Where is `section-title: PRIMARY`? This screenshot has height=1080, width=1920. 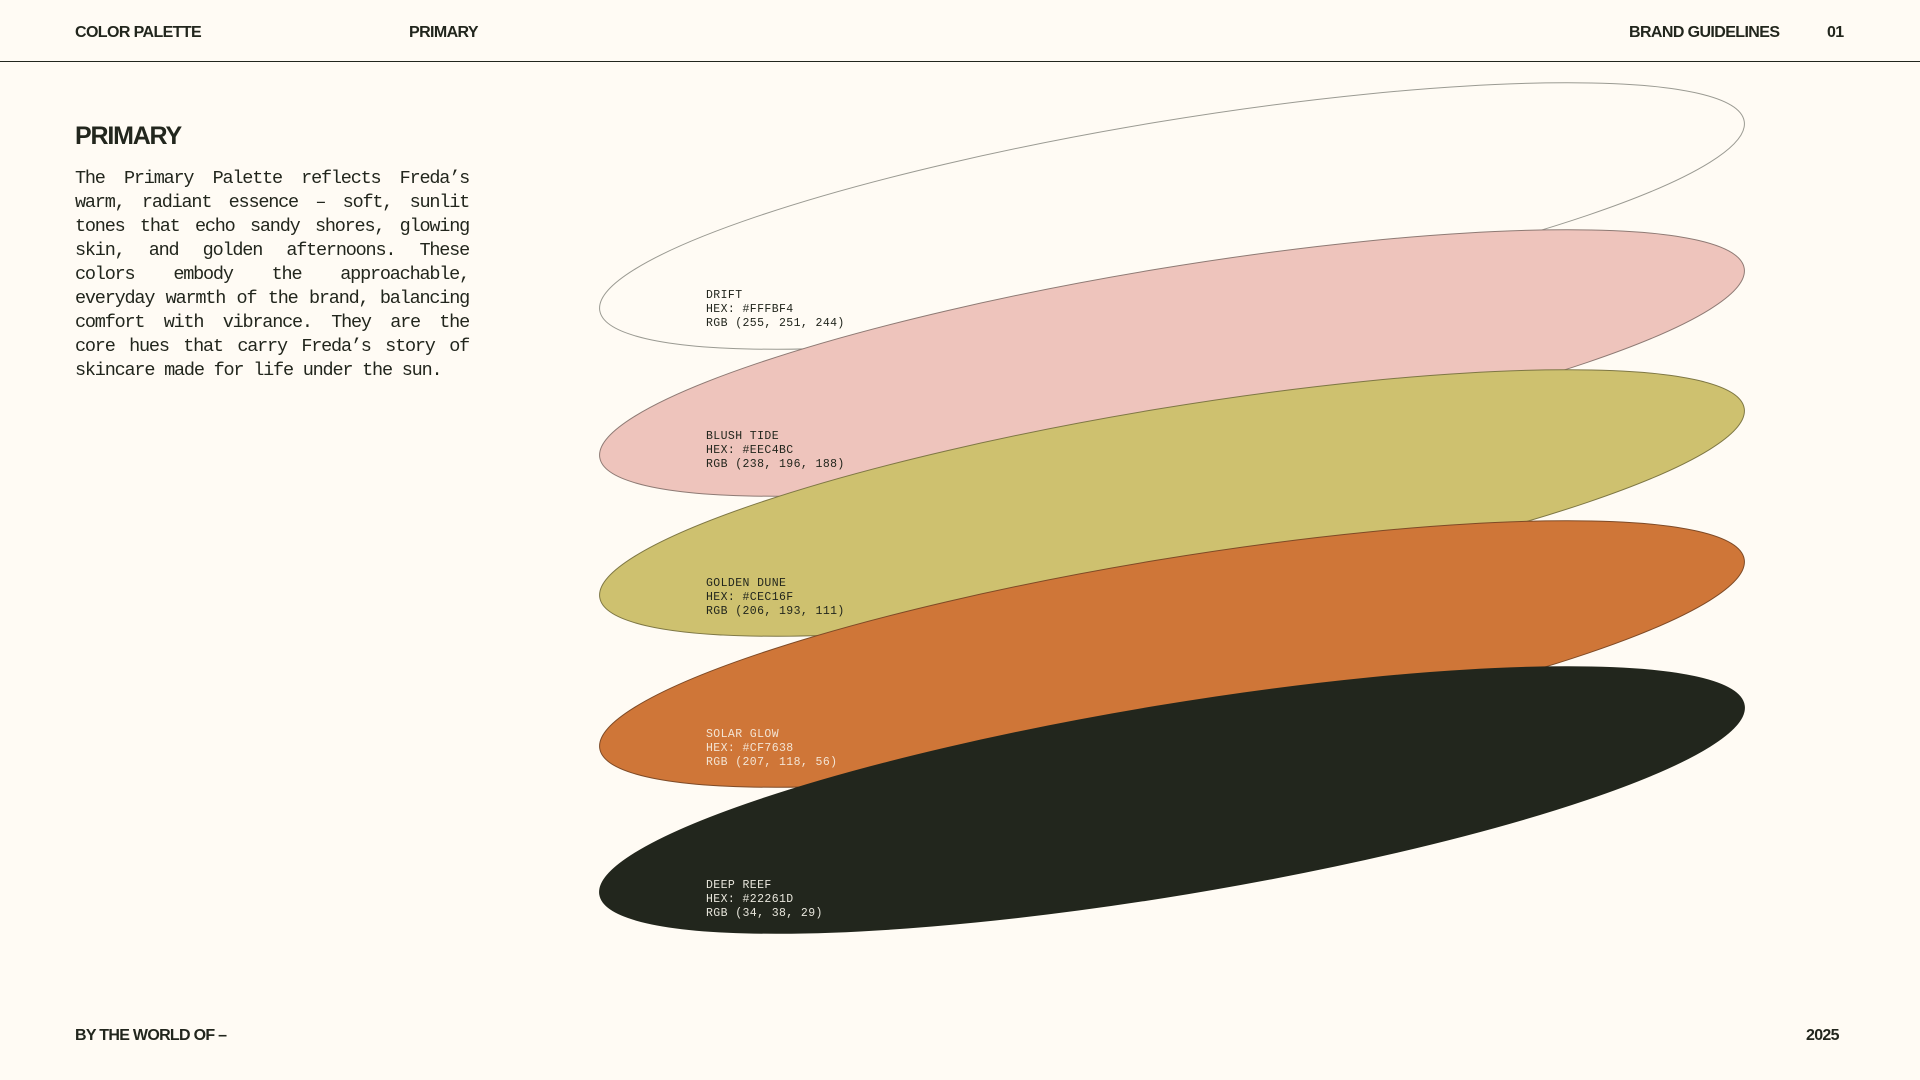 section-title: PRIMARY is located at coordinates (128, 136).